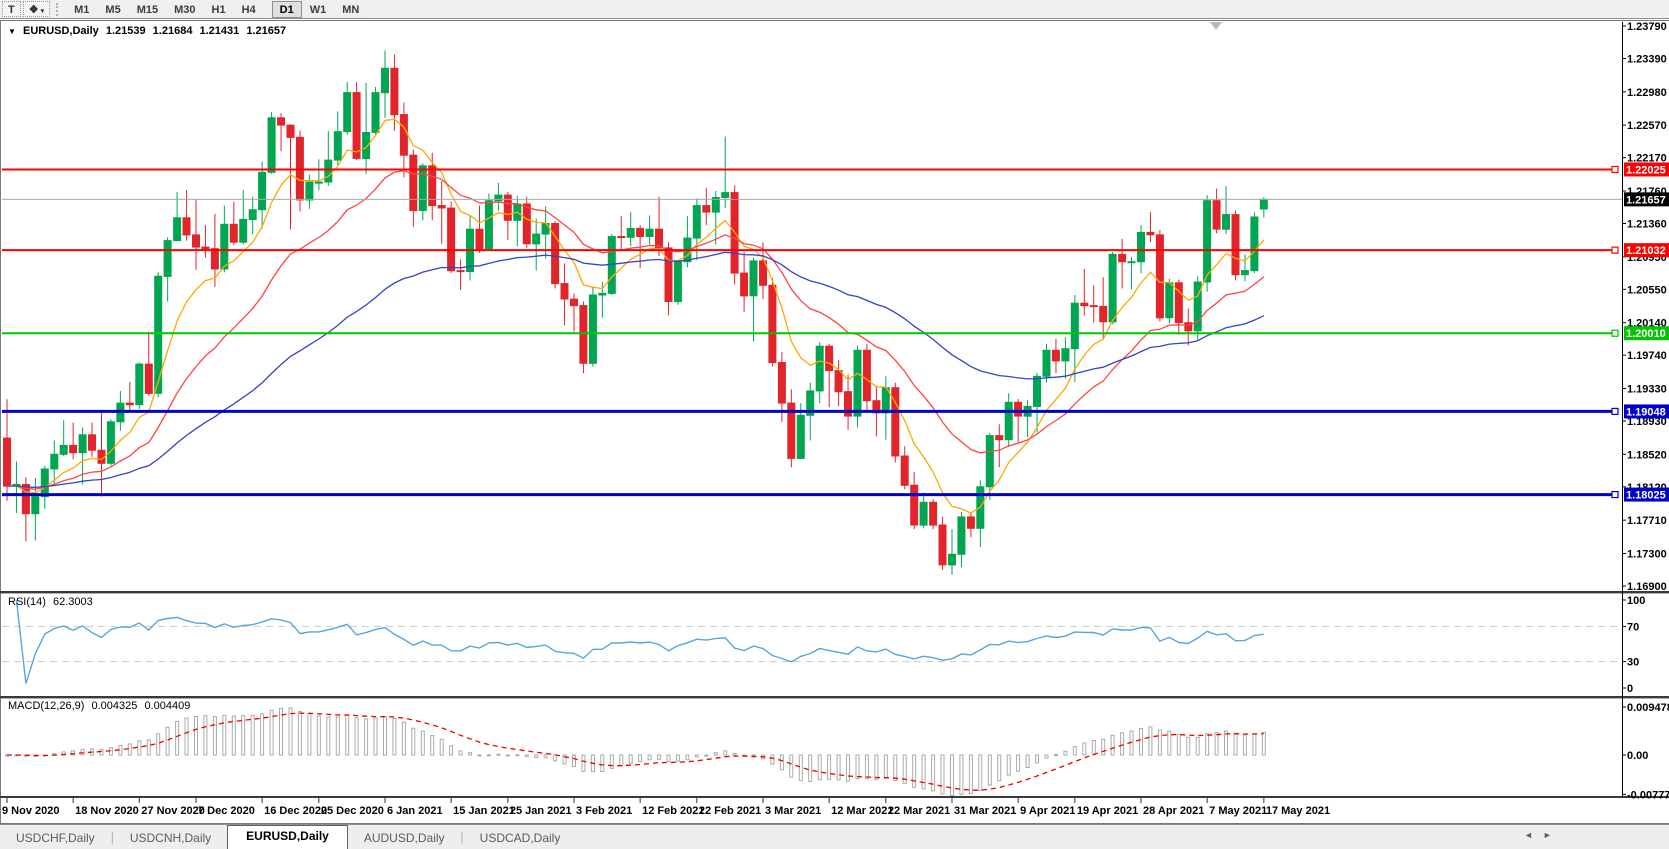  I want to click on tab-usdcad-daily: USDCAD,Daily, so click(520, 838).